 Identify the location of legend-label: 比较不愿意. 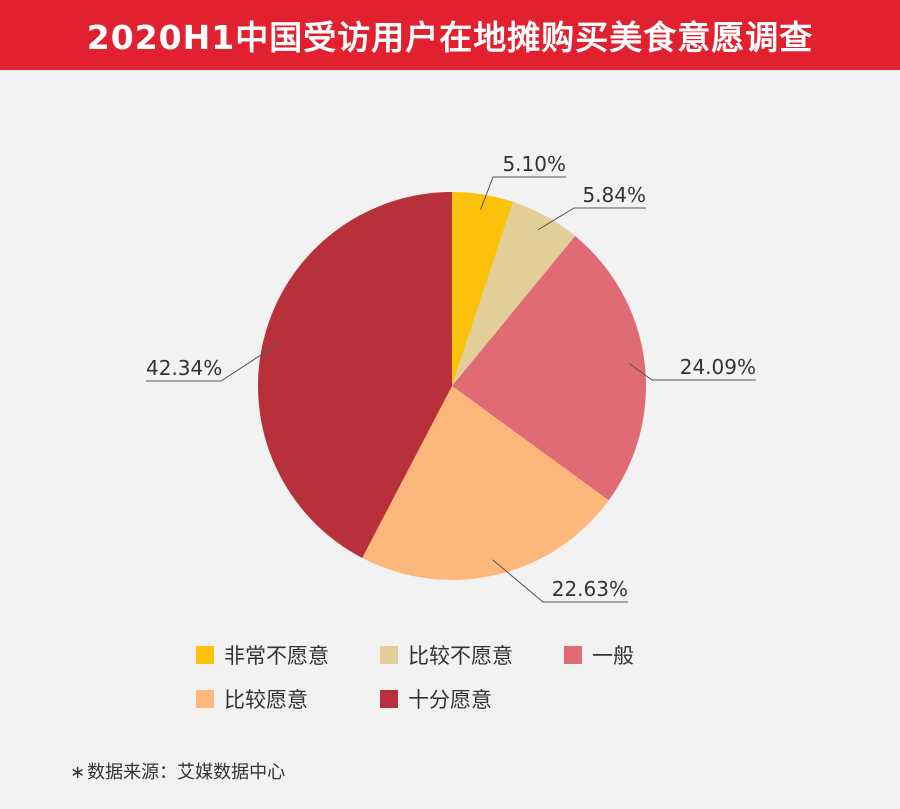
(460, 656).